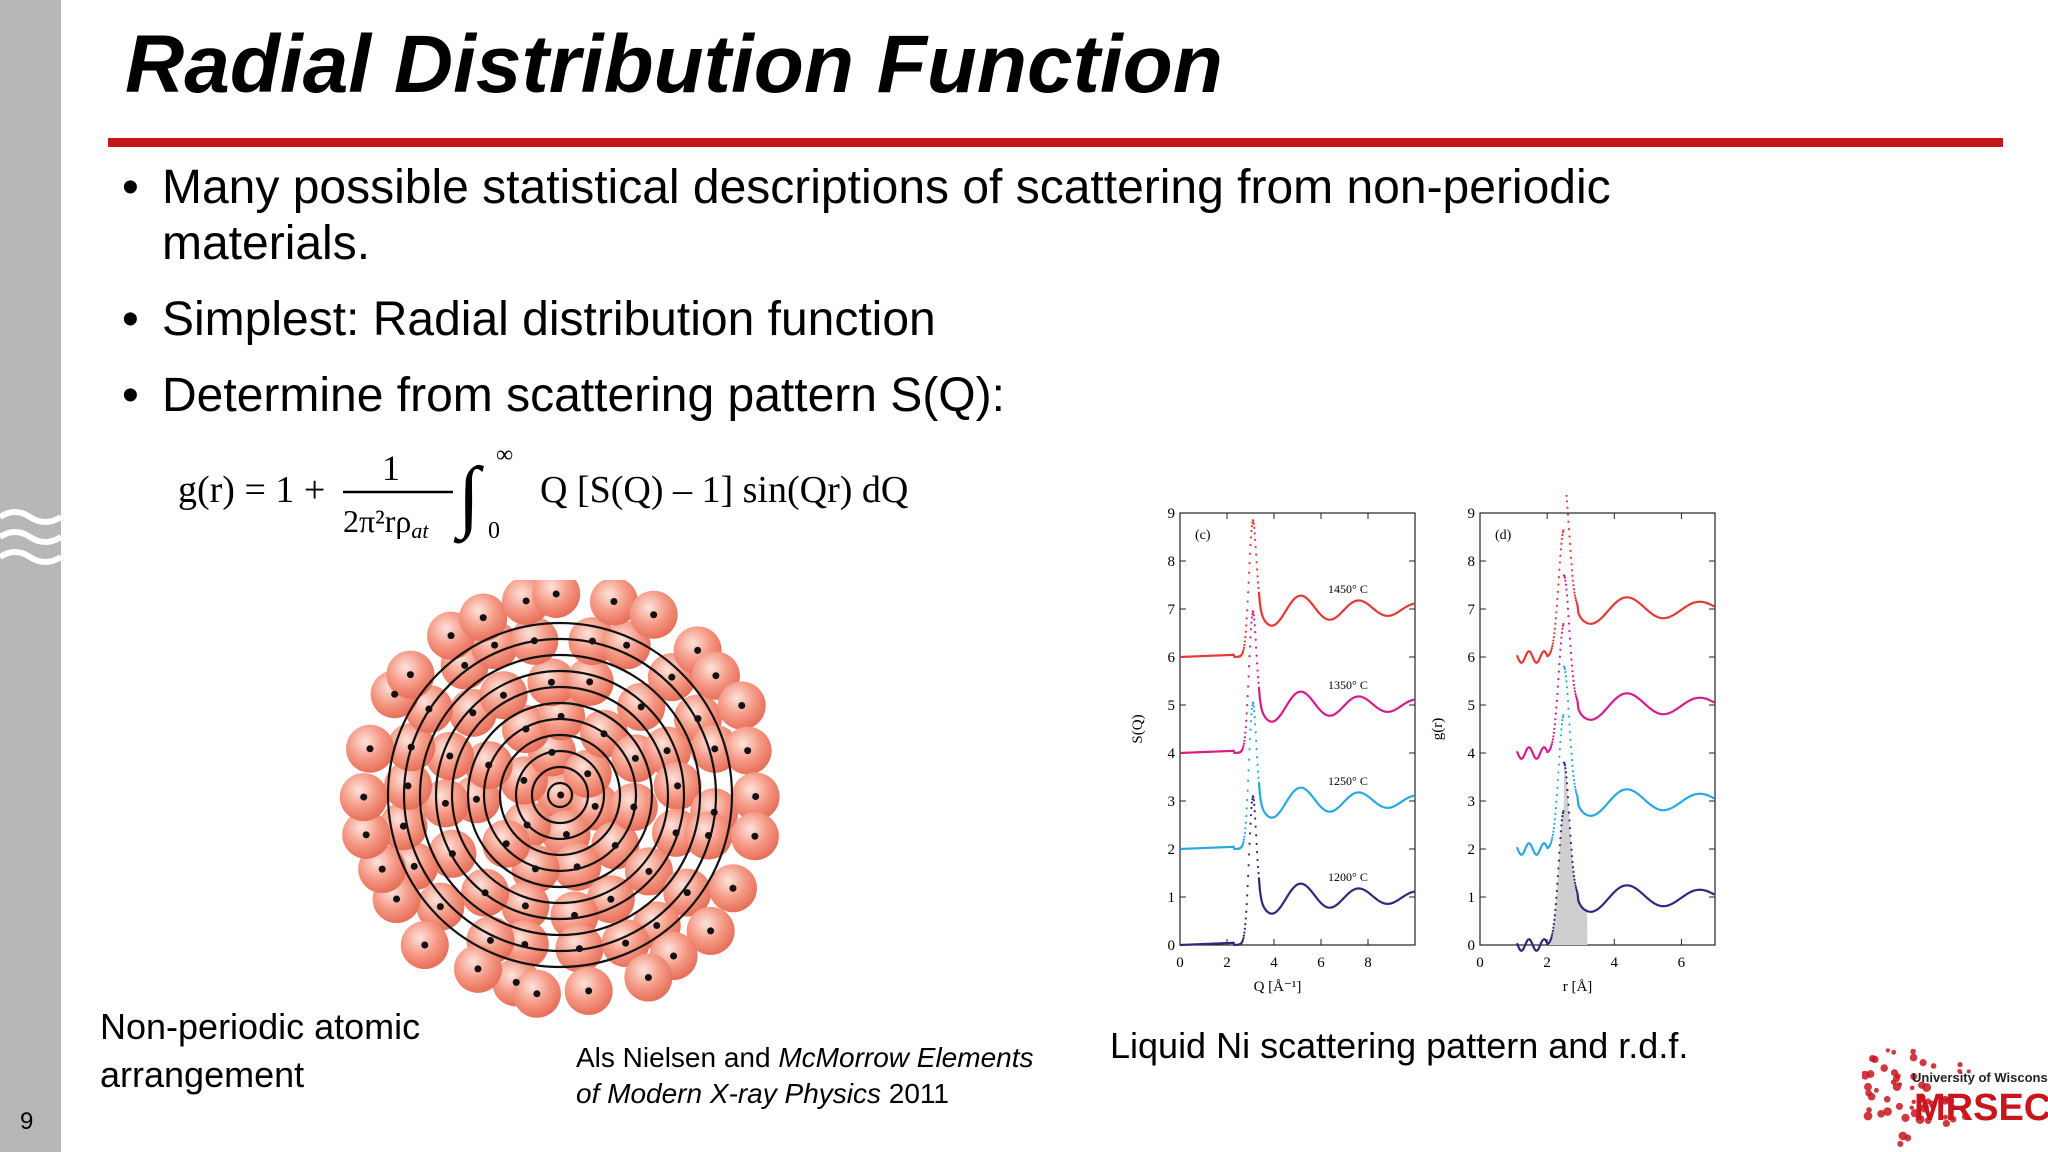 Image resolution: width=2048 pixels, height=1152 pixels. What do you see at coordinates (1278, 987) in the screenshot?
I see `x-axis-label: Q [Å⁻¹]` at bounding box center [1278, 987].